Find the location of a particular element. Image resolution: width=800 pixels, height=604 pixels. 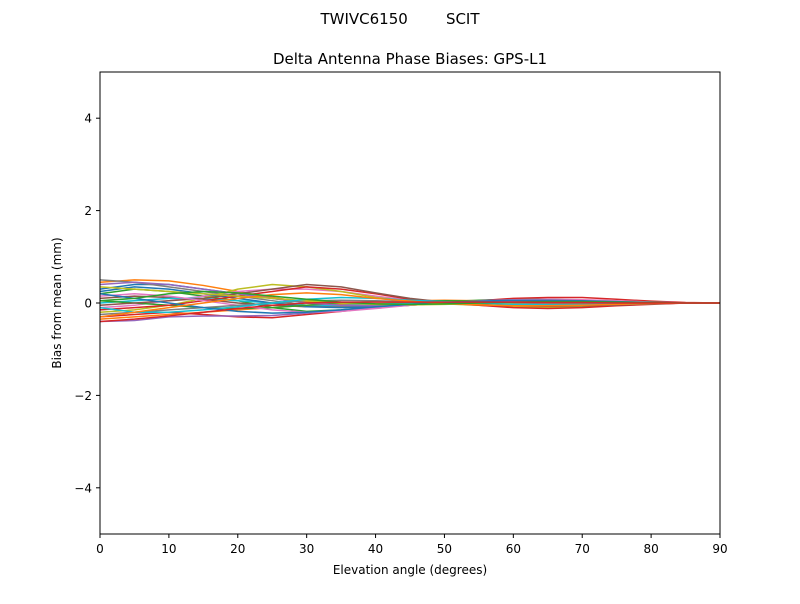

x-tick-label: 70 is located at coordinates (582, 549).